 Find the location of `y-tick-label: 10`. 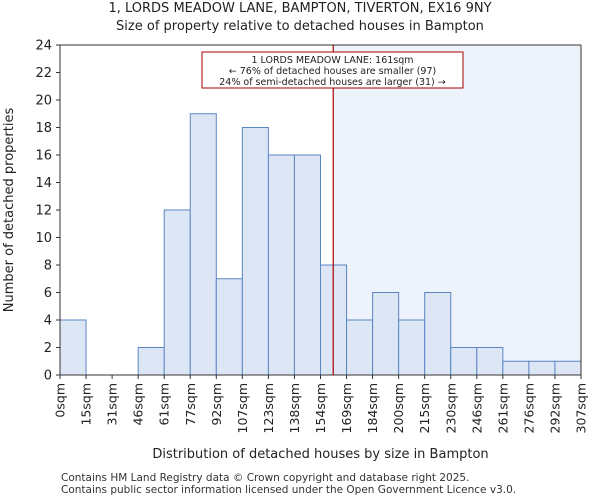

y-tick-label: 10 is located at coordinates (43, 238).